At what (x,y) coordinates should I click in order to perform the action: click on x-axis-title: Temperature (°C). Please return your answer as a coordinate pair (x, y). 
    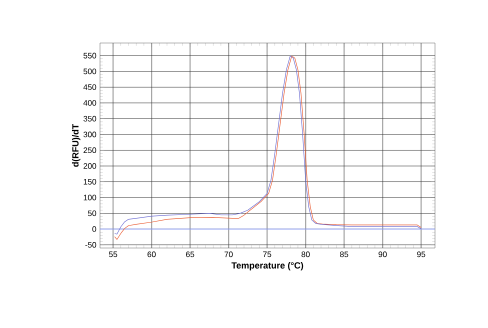
    Looking at the image, I should click on (268, 266).